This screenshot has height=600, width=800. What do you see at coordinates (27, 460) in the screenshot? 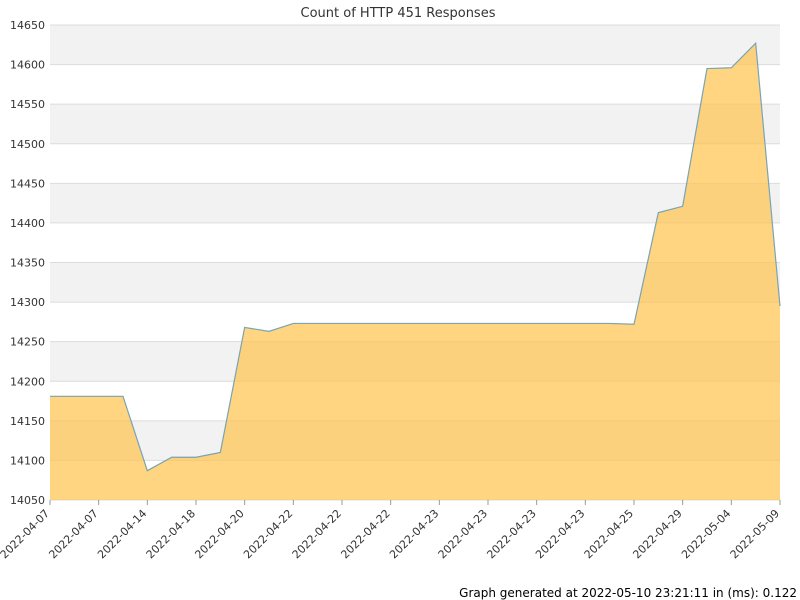
I see `y-tick-label: 14100` at bounding box center [27, 460].